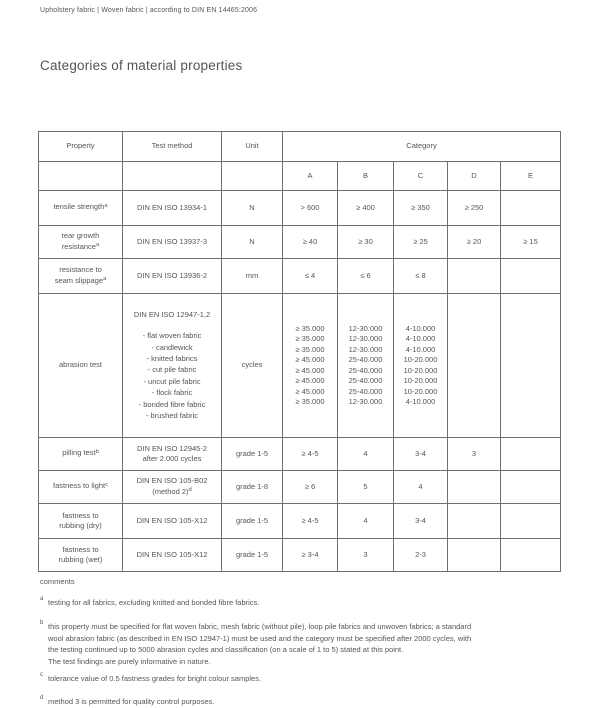 This screenshot has height=708, width=611. I want to click on col-header-cat-c: C, so click(420, 176).